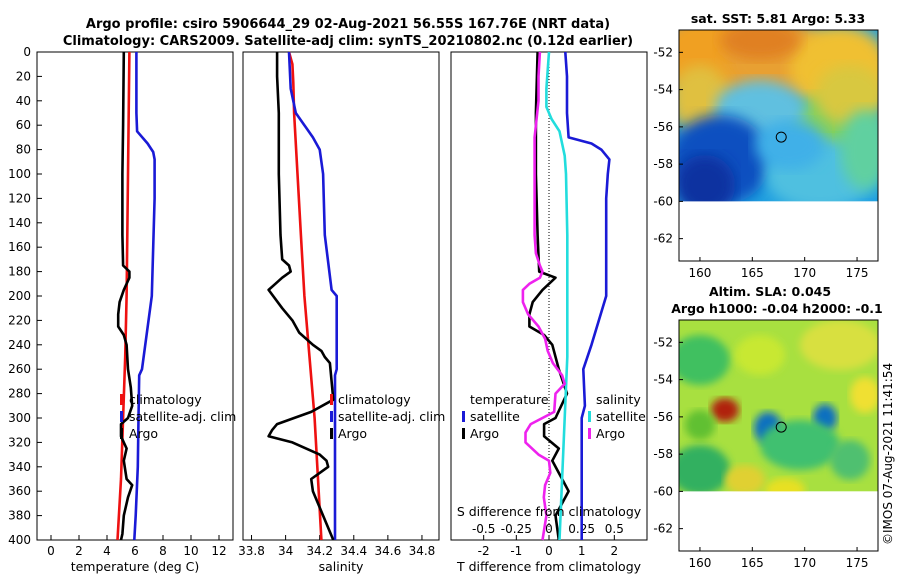 This screenshot has width=900, height=580. Describe the element at coordinates (19, 174) in the screenshot. I see `y-tick-label: 100` at that location.